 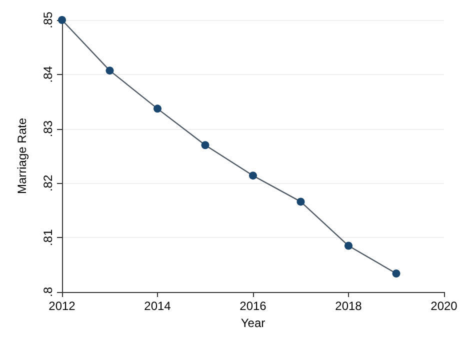 I want to click on y-axis-title: Marriage Rate, so click(x=22, y=156).